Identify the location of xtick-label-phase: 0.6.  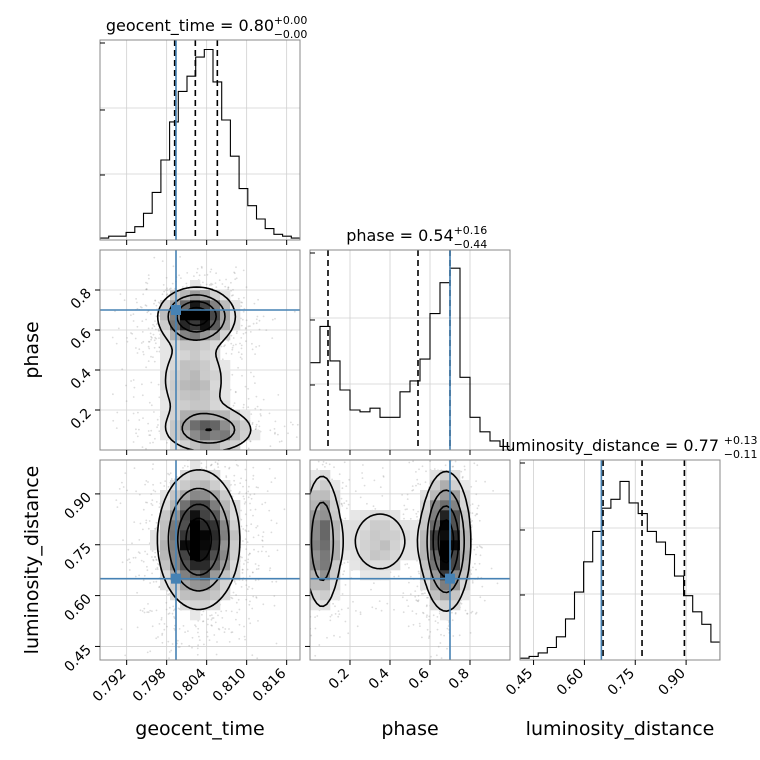
(419, 678).